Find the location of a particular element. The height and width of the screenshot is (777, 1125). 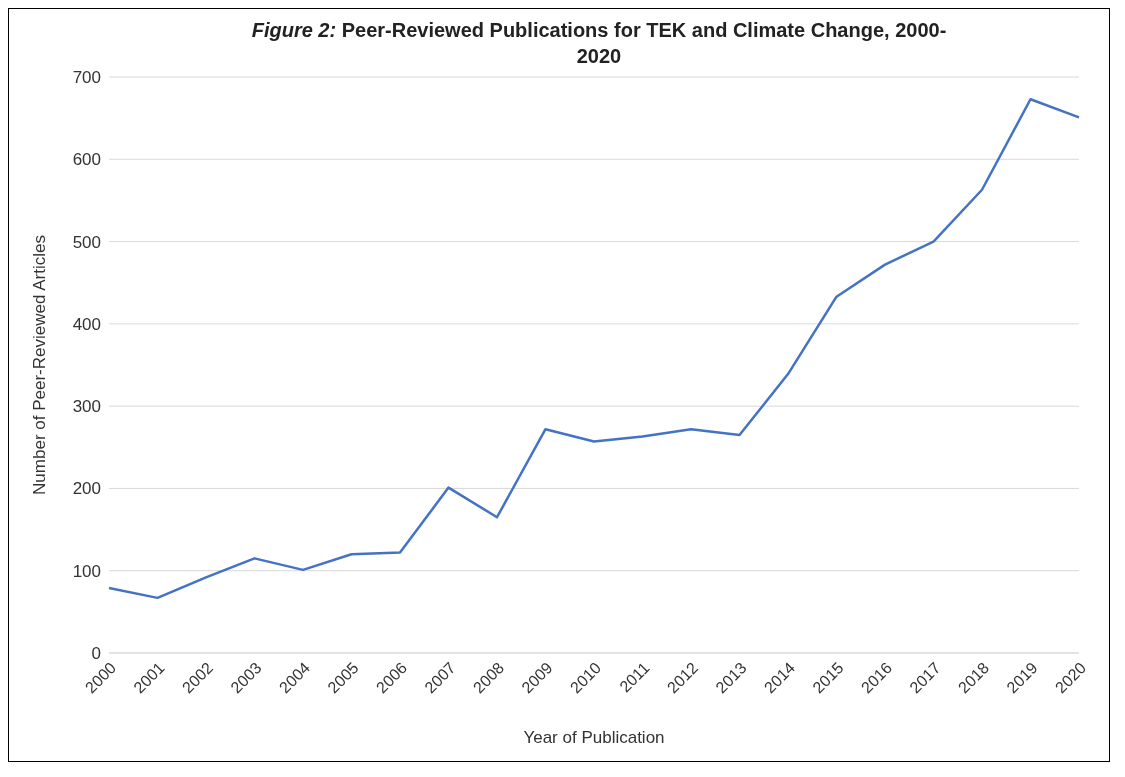

y-tick-label: 0 is located at coordinates (96, 654).